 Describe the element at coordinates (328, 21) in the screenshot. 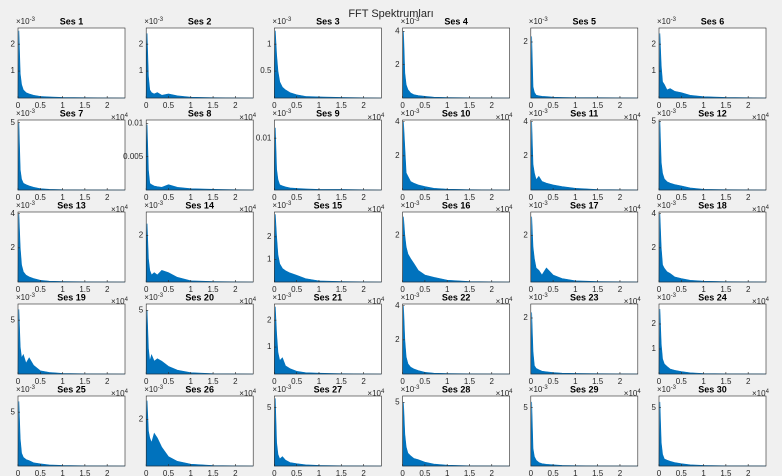

I see `subplot-title: Ses 3` at that location.